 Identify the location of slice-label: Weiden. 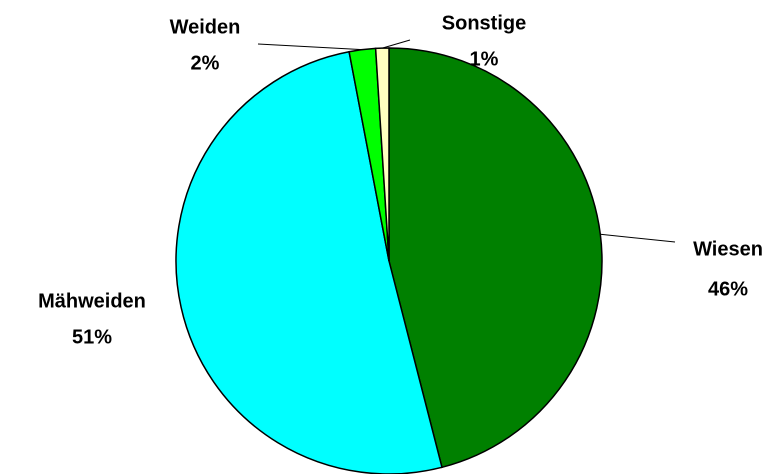
(205, 27).